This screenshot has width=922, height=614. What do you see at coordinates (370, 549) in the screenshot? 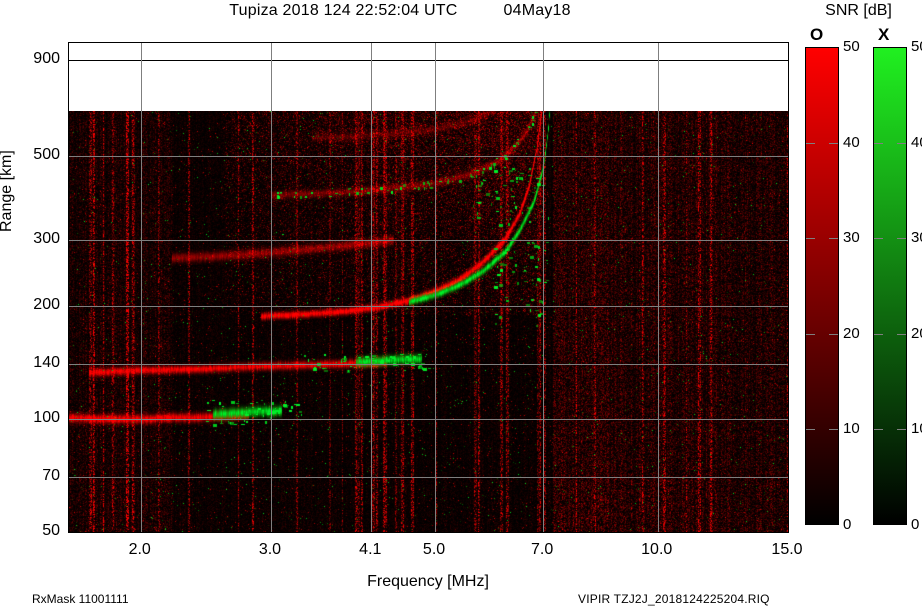
I see `x-tick-4.1: 4.1` at bounding box center [370, 549].